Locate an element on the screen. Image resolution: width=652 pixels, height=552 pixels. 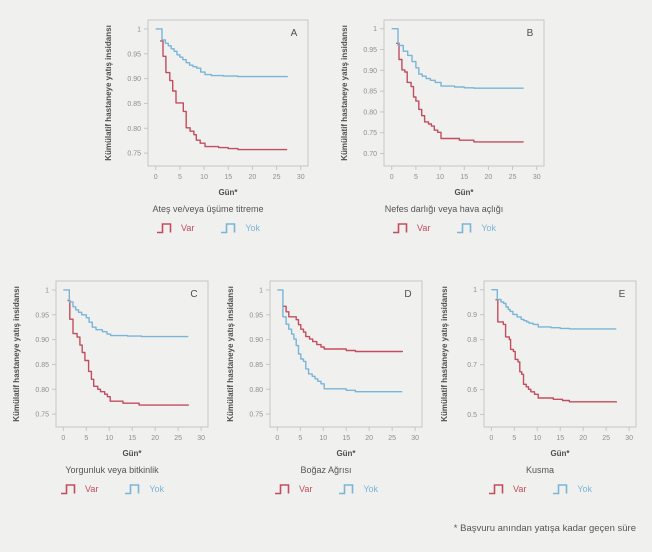
svg-text: 0.9 is located at coordinates (472, 315).